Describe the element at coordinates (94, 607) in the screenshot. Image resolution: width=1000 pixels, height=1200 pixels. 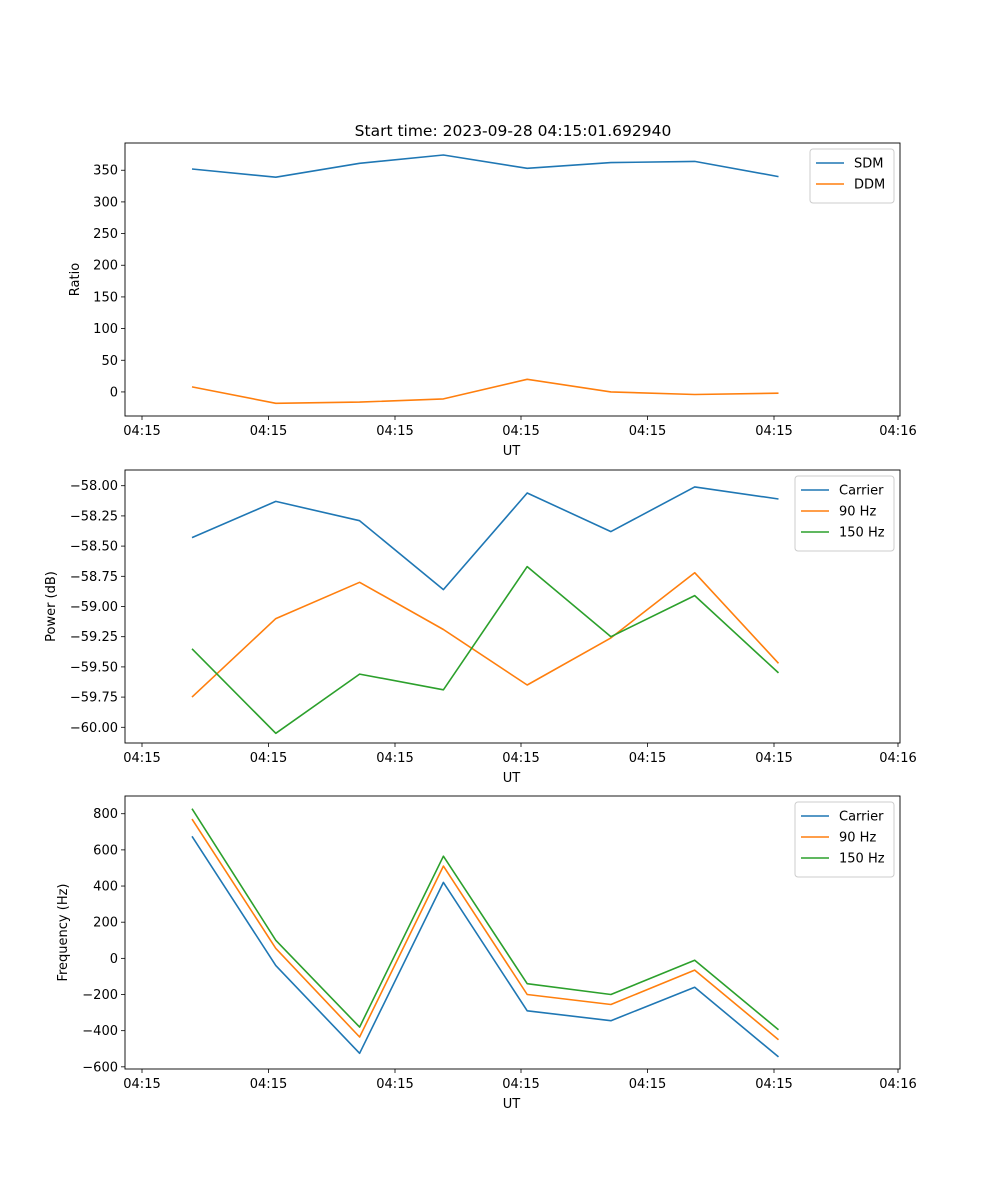
I see `y-tick-label: −59.00` at that location.